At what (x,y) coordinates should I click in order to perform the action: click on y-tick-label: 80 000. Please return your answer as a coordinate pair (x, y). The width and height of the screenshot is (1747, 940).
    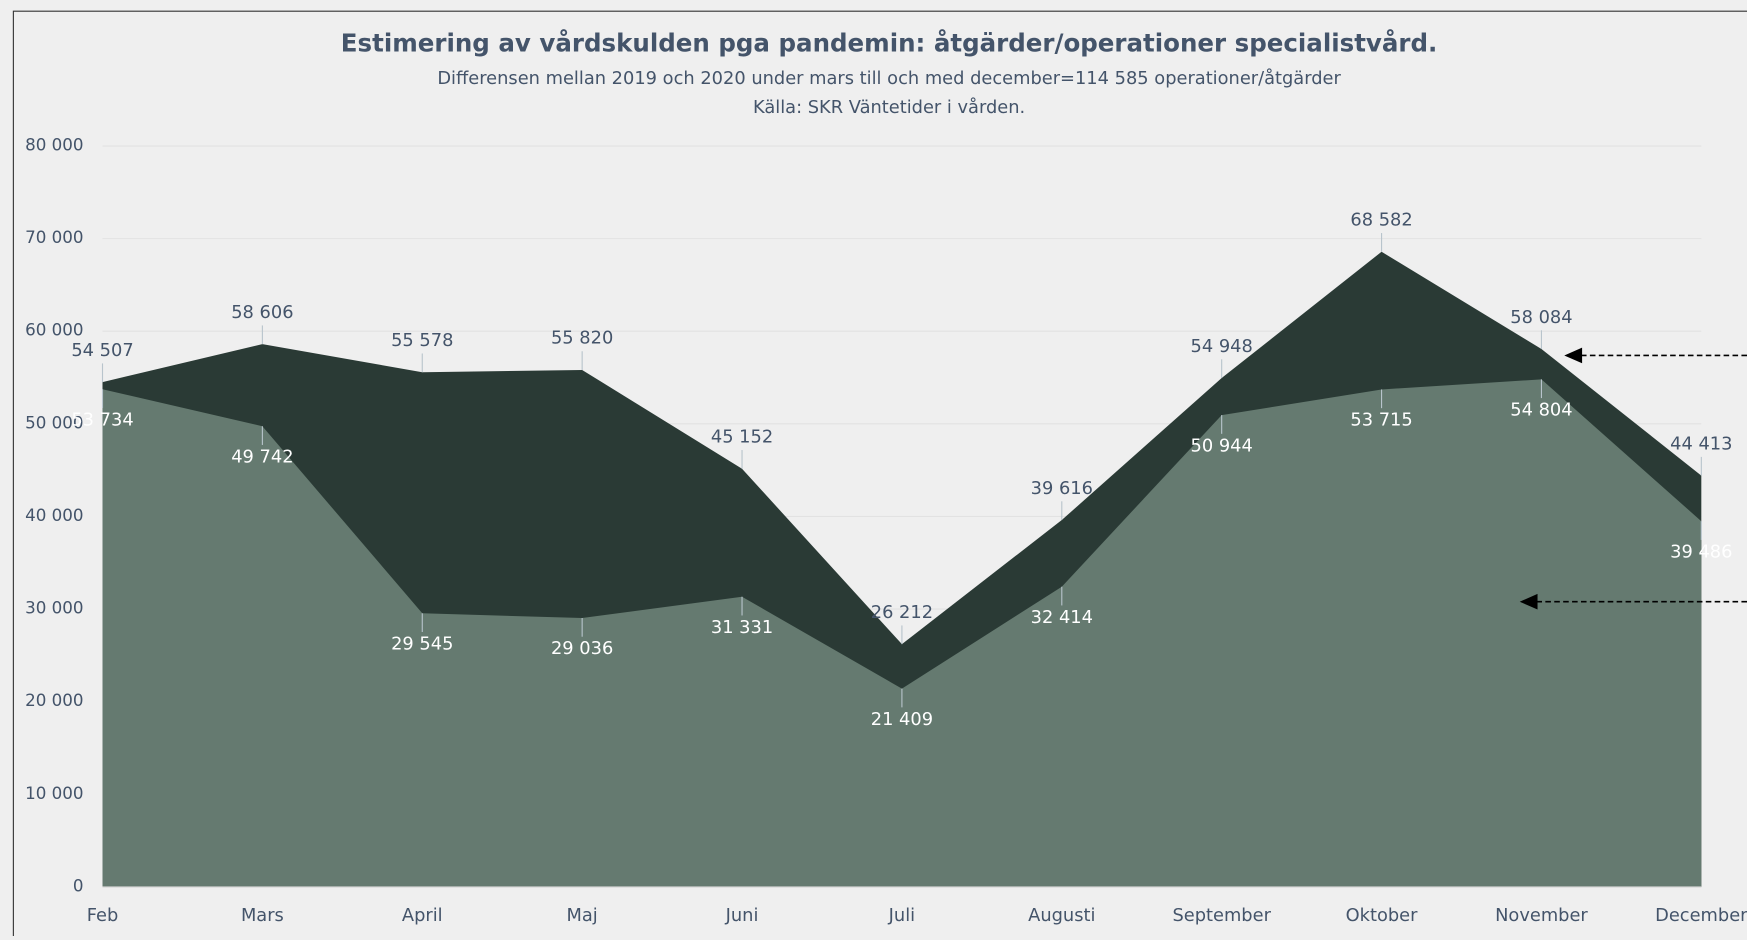
    Looking at the image, I should click on (54, 145).